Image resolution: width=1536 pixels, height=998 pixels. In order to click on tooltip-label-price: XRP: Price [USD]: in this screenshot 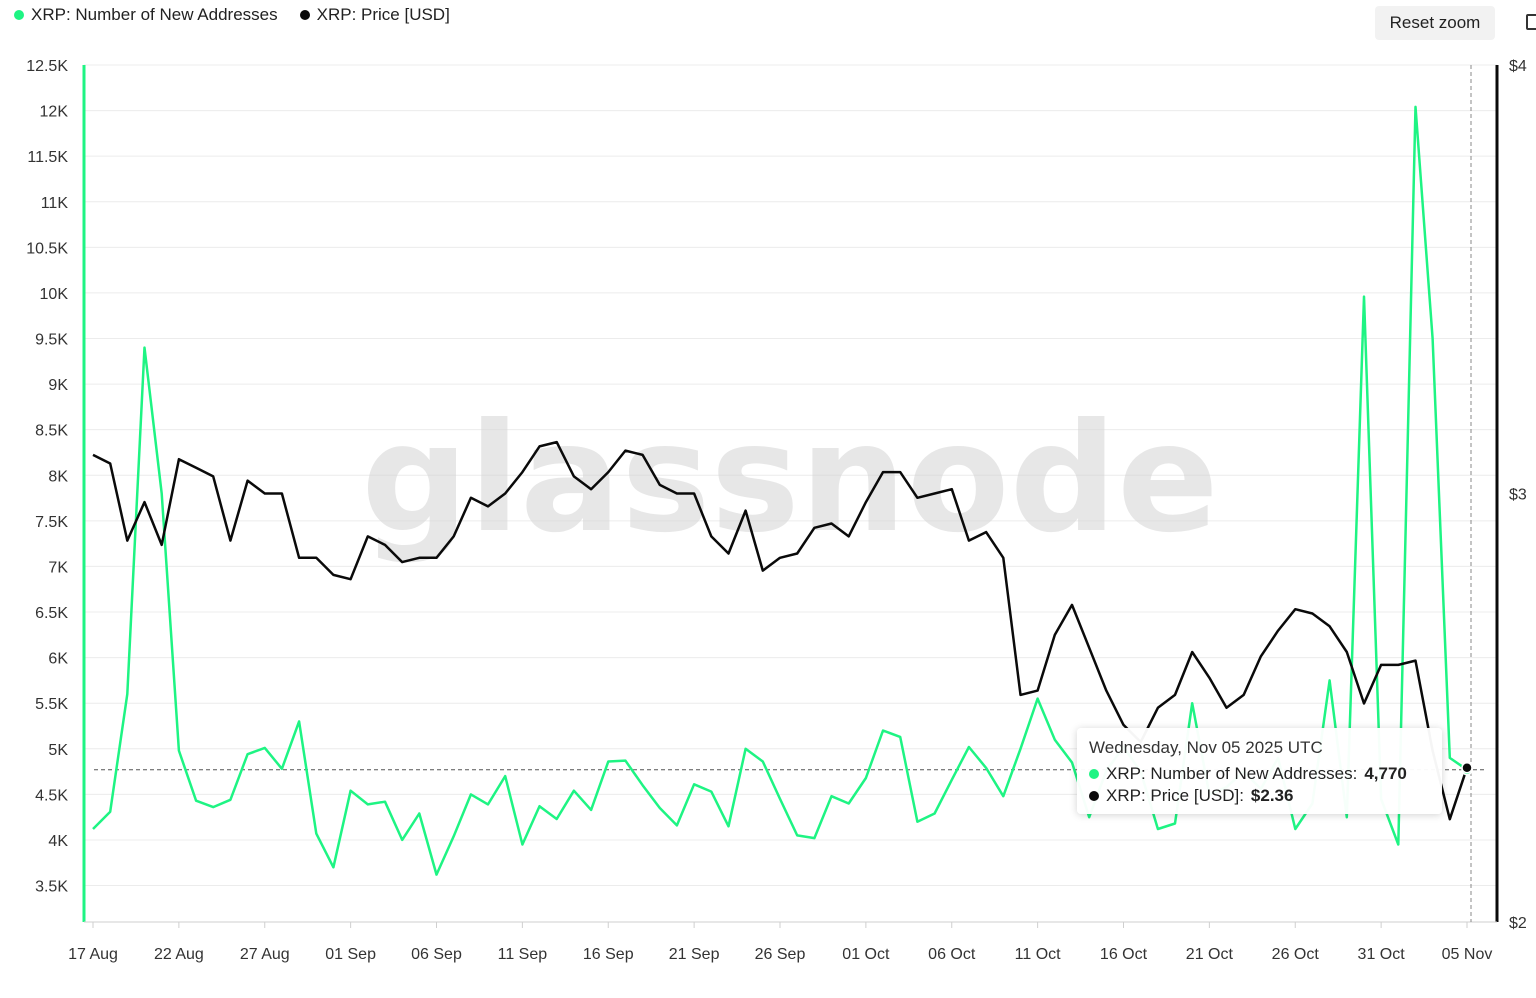, I will do `click(1175, 795)`.